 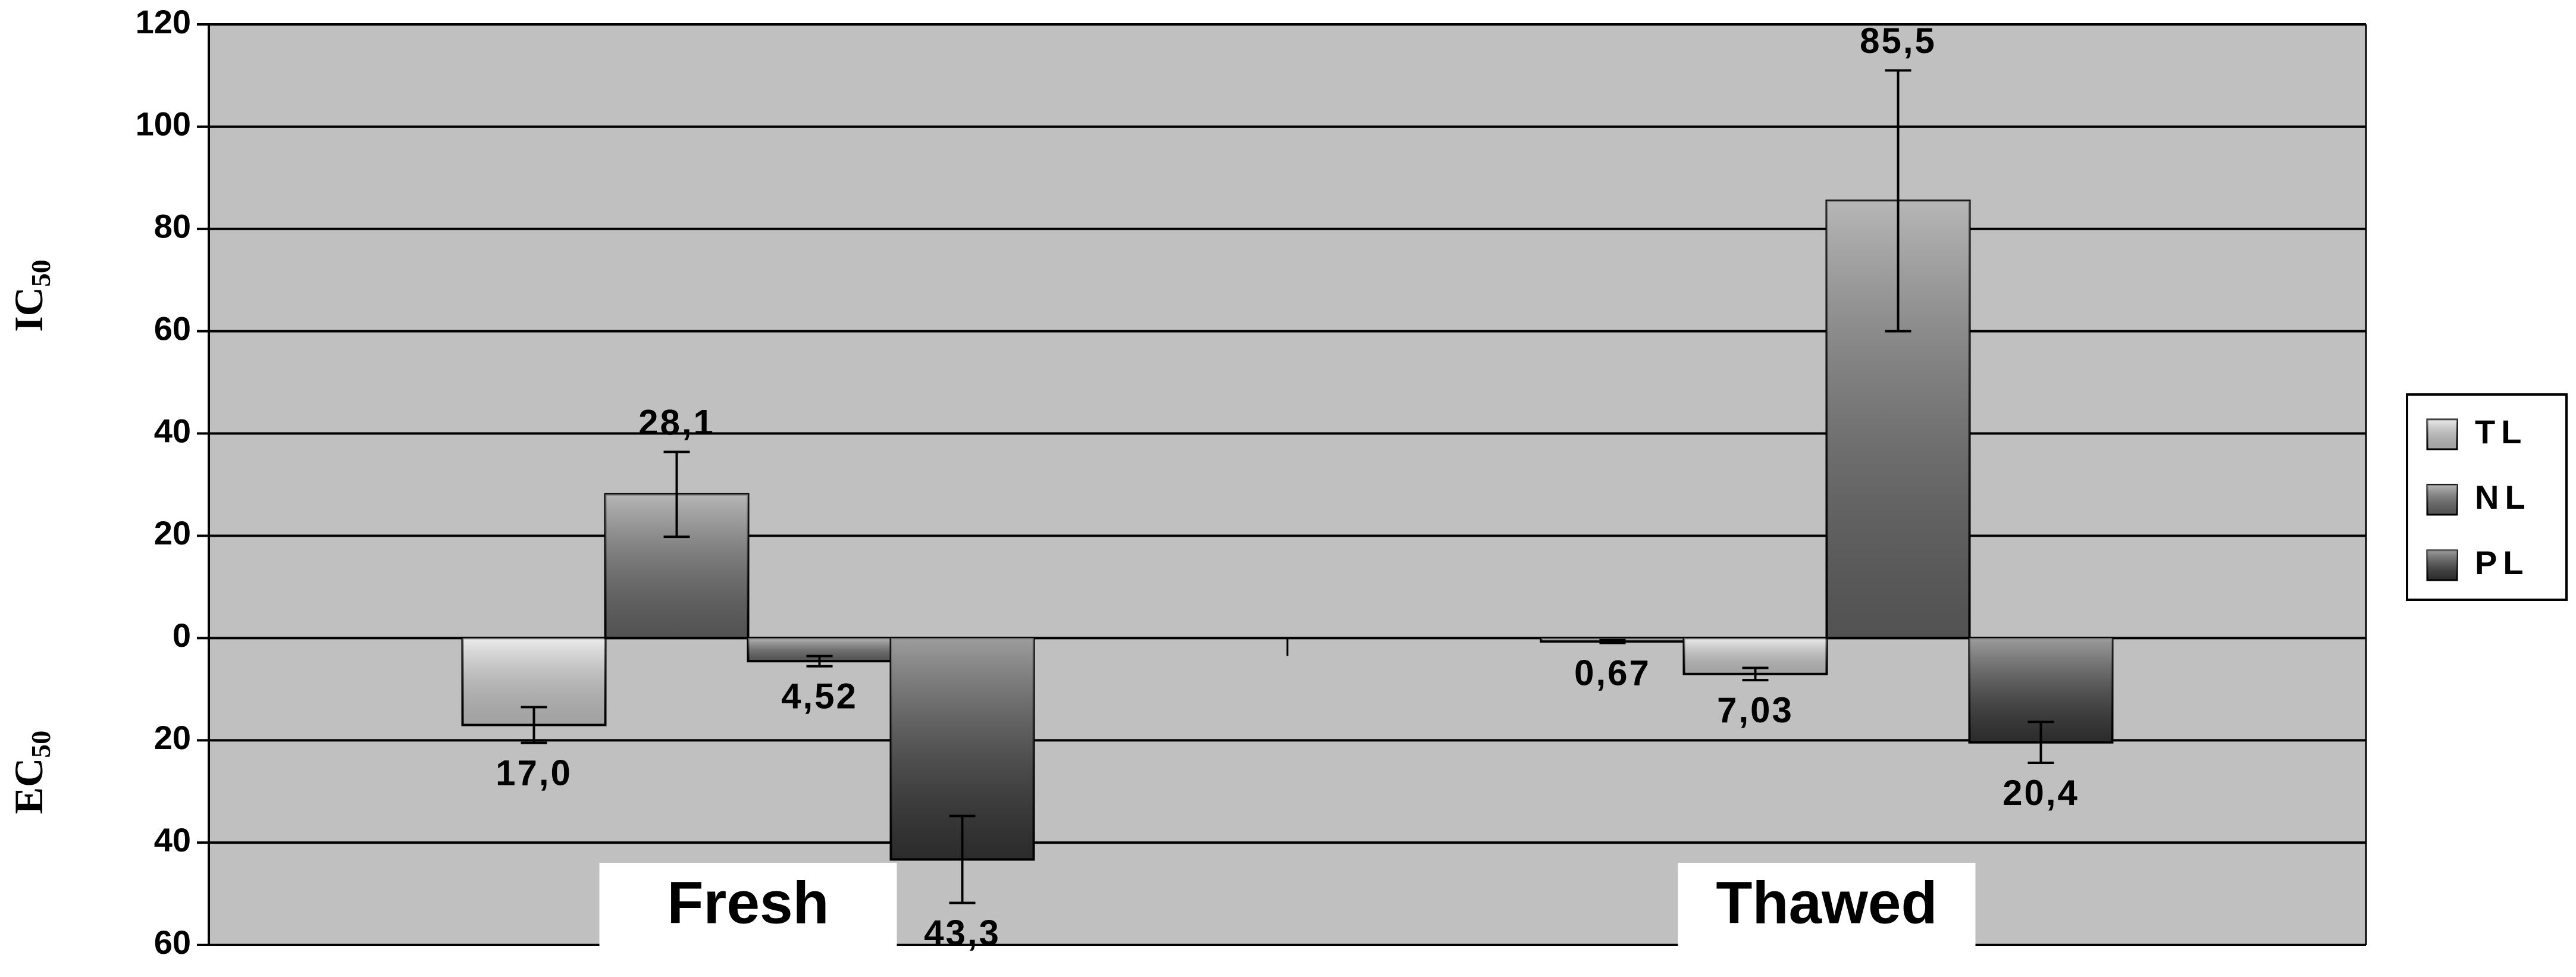 I want to click on y-axis-label: EC50, so click(x=31, y=773).